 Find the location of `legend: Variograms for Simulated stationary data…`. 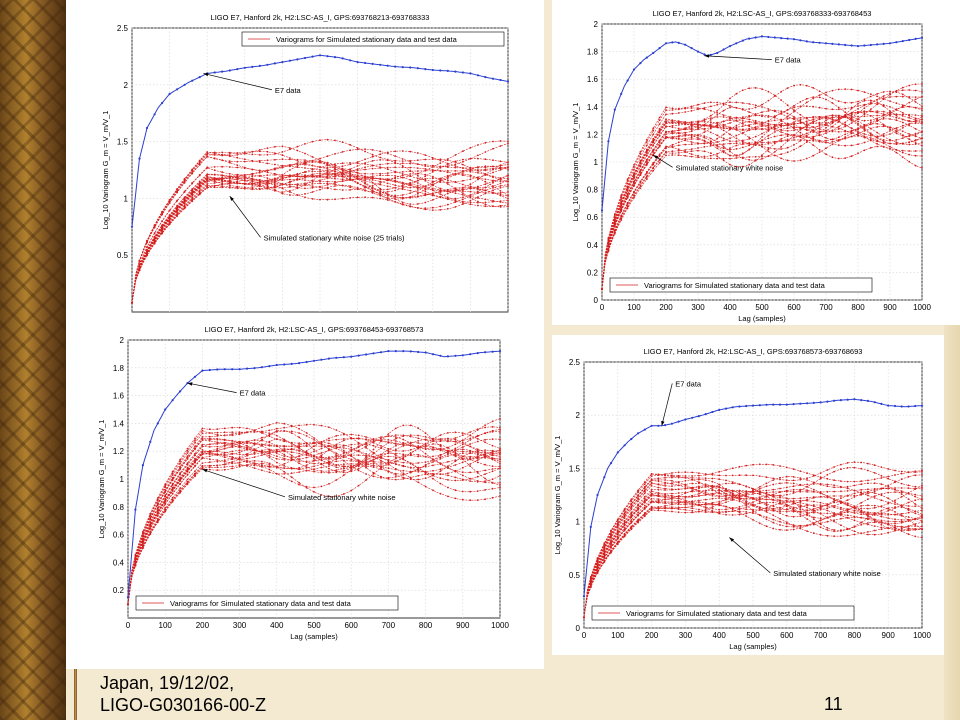

legend: Variograms for Simulated stationary data… is located at coordinates (741, 285).